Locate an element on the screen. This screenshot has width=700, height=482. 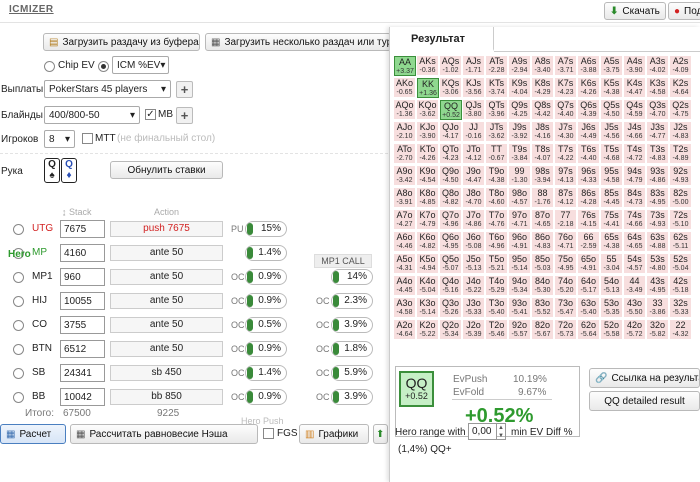
range-cell: A6s -3.88 is located at coordinates (589, 66).